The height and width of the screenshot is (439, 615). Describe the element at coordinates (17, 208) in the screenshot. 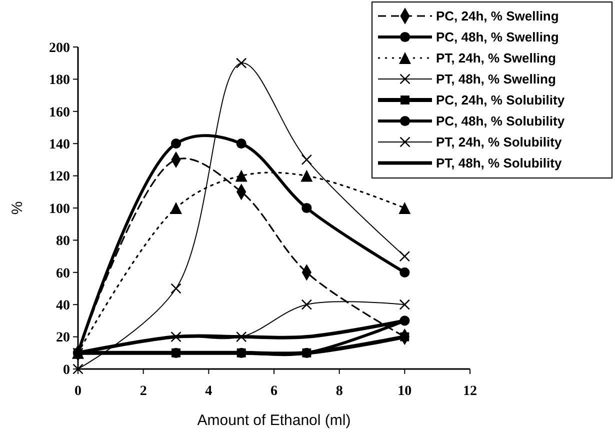

I see `y-axis-title: %` at that location.